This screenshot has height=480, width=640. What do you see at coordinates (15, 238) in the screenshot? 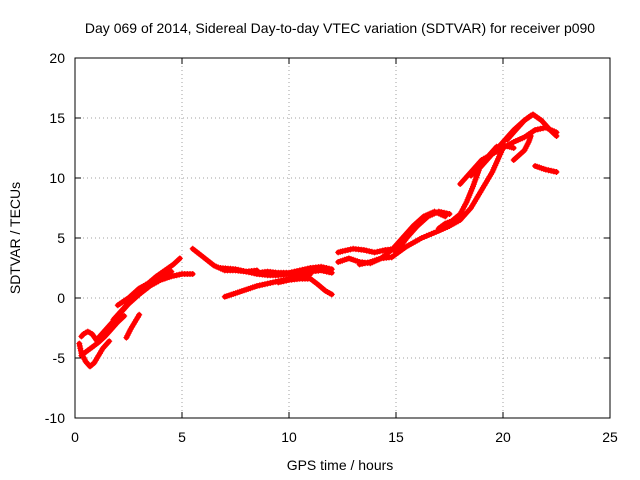
I see `y-axis-label: SDTVAR / TECUs` at bounding box center [15, 238].